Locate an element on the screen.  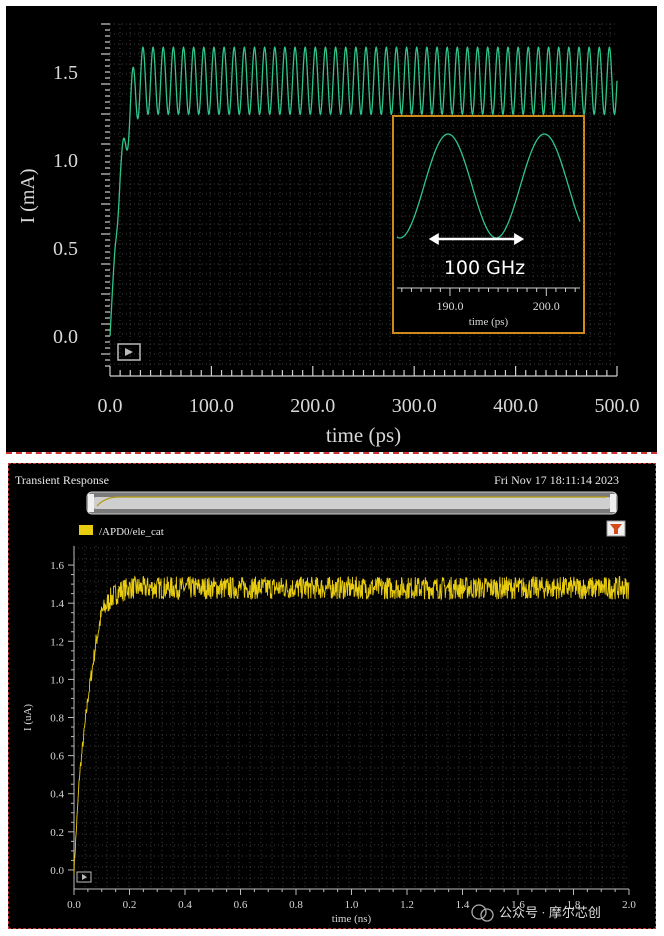
panel-divider is located at coordinates (331, 453).